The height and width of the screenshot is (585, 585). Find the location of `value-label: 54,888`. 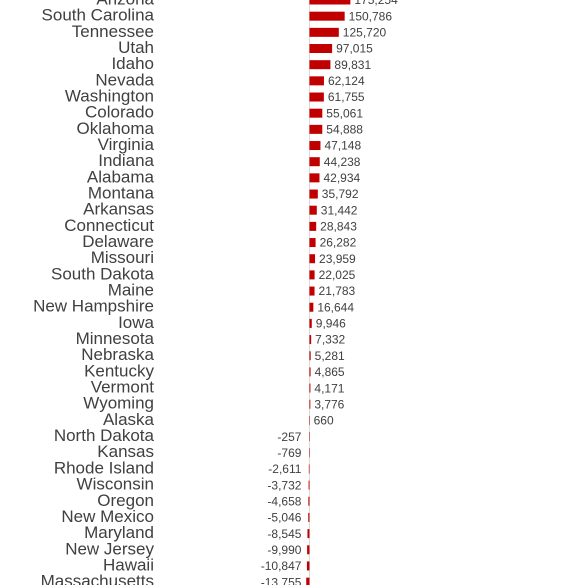

value-label: 54,888 is located at coordinates (344, 130).